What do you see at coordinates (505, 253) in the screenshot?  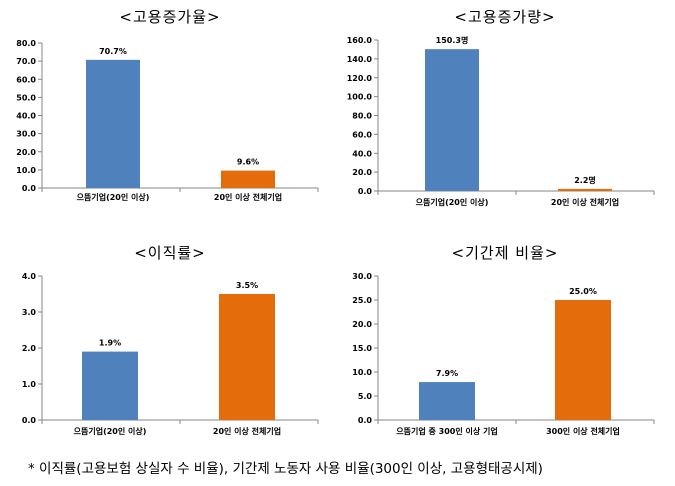 I see `chart-title: <기간제 비율>` at bounding box center [505, 253].